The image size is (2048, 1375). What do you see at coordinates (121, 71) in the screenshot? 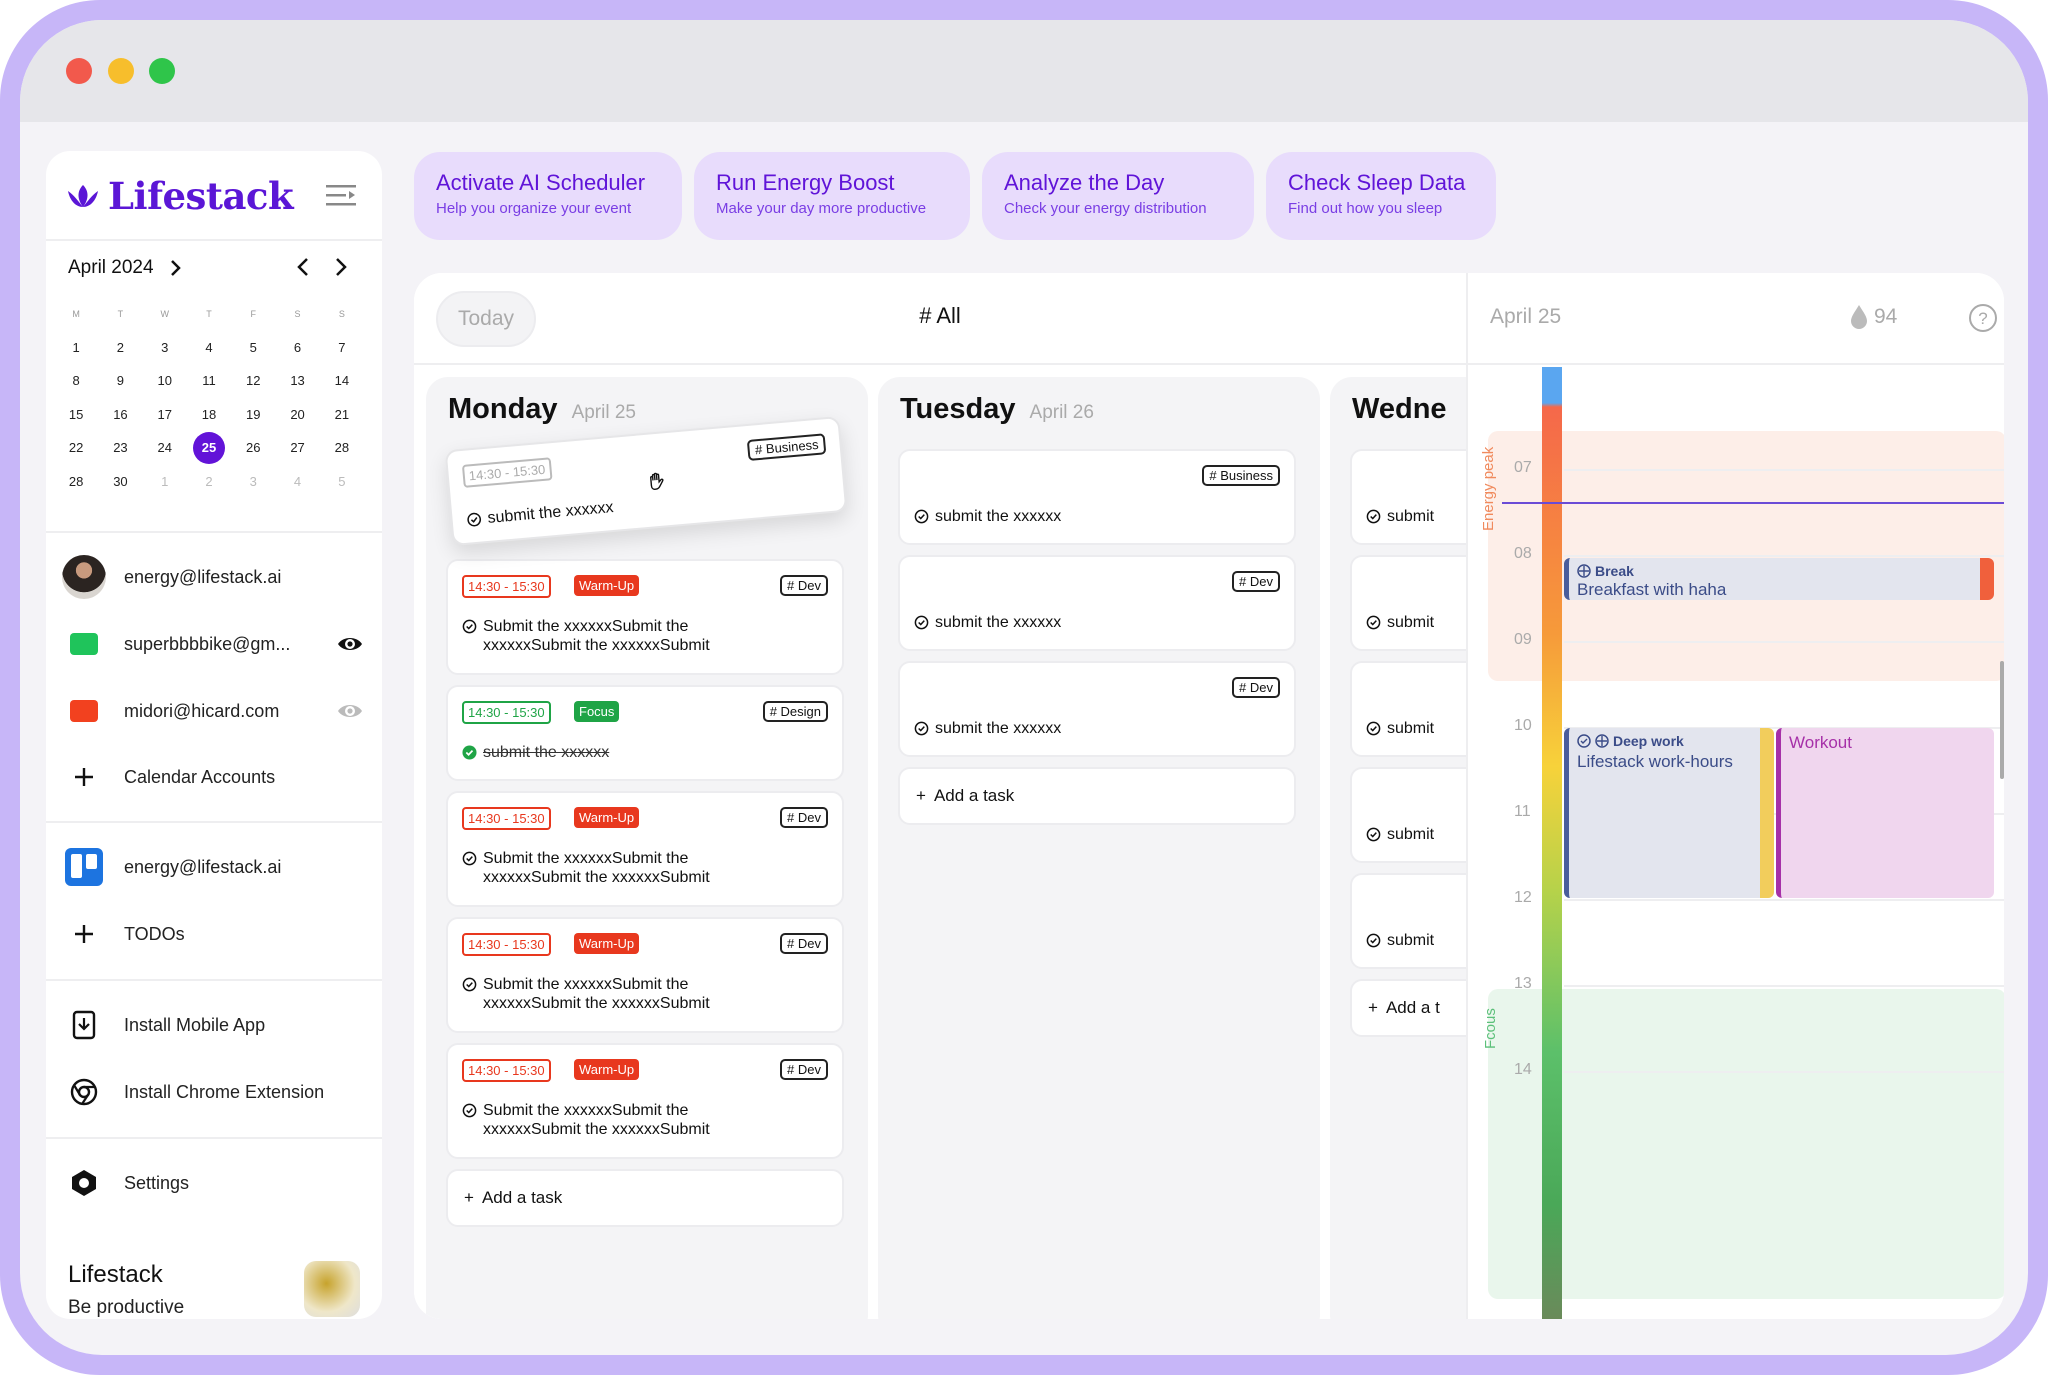
I see `minimize-window-button` at bounding box center [121, 71].